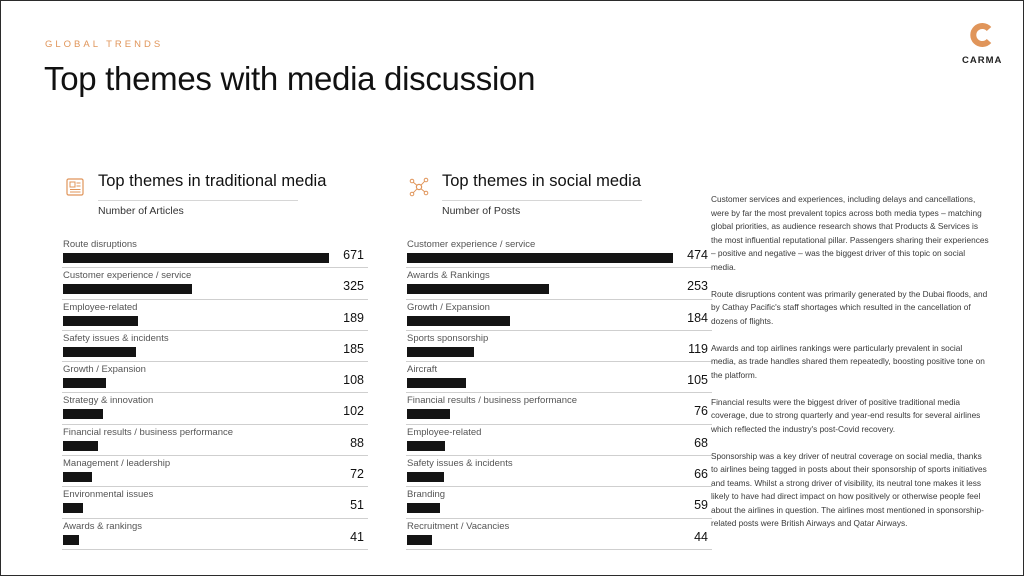  I want to click on page-title: Top themes with media discussion, so click(290, 78).